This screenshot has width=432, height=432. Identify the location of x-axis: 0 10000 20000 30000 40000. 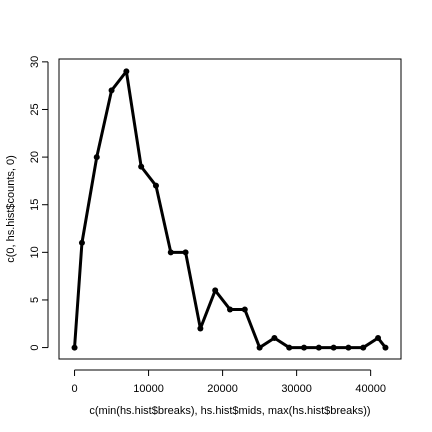
(228, 382).